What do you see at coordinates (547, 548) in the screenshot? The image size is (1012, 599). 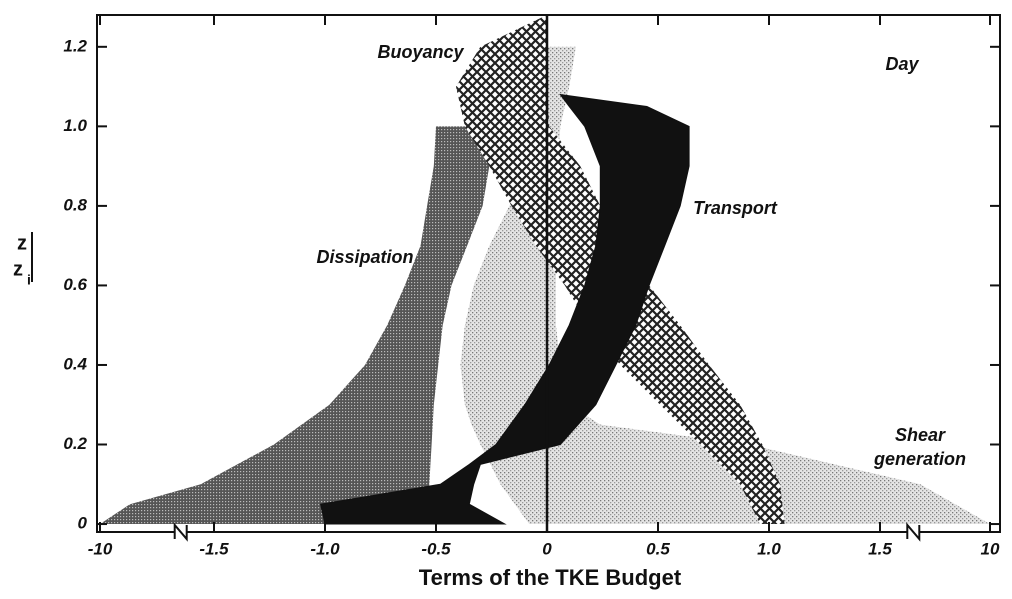 I see `x-tick-label: 0` at bounding box center [547, 548].